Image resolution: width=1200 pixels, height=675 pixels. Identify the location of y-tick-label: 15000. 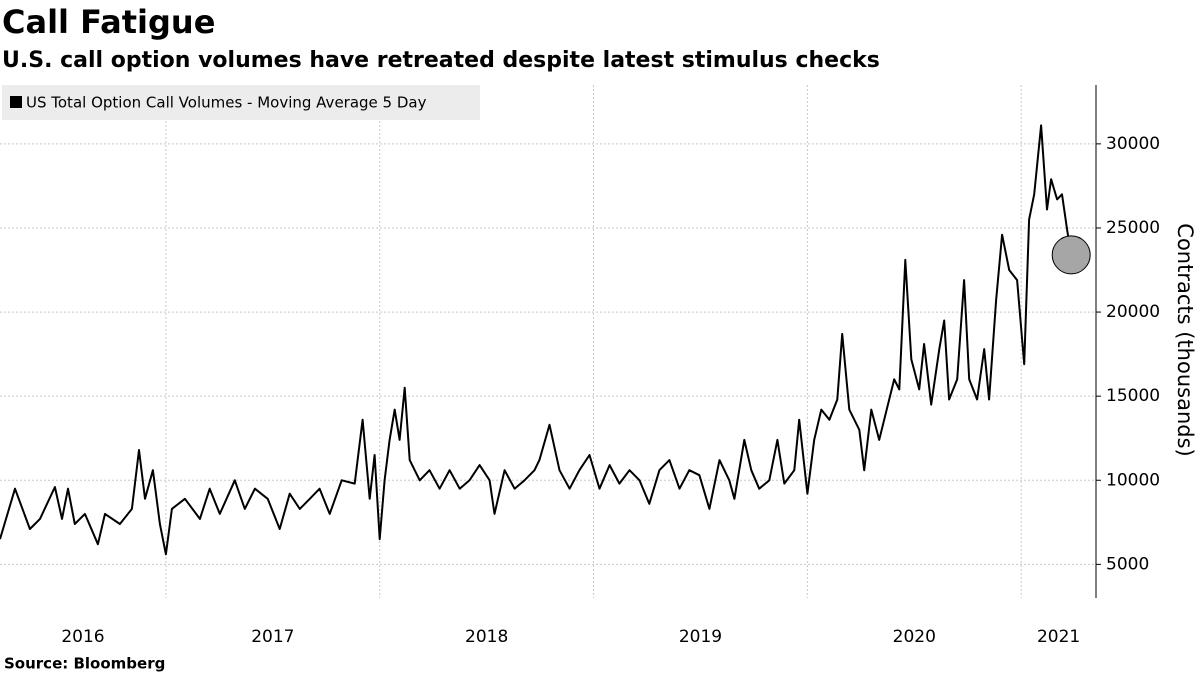
(1133, 396).